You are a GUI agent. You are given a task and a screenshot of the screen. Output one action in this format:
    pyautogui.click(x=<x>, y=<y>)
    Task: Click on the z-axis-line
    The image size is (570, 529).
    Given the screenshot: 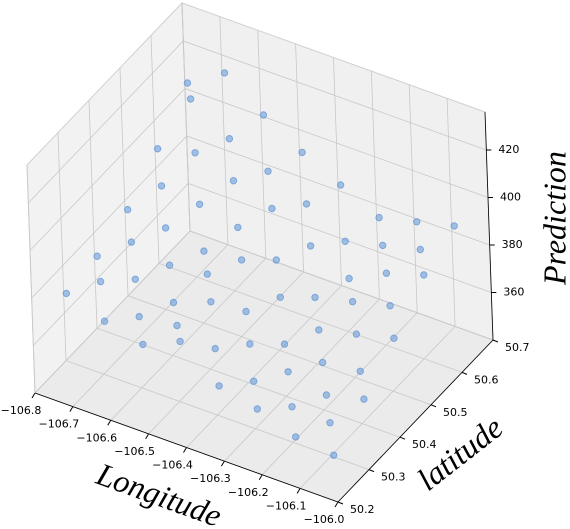 What is the action you would take?
    pyautogui.click(x=489, y=226)
    